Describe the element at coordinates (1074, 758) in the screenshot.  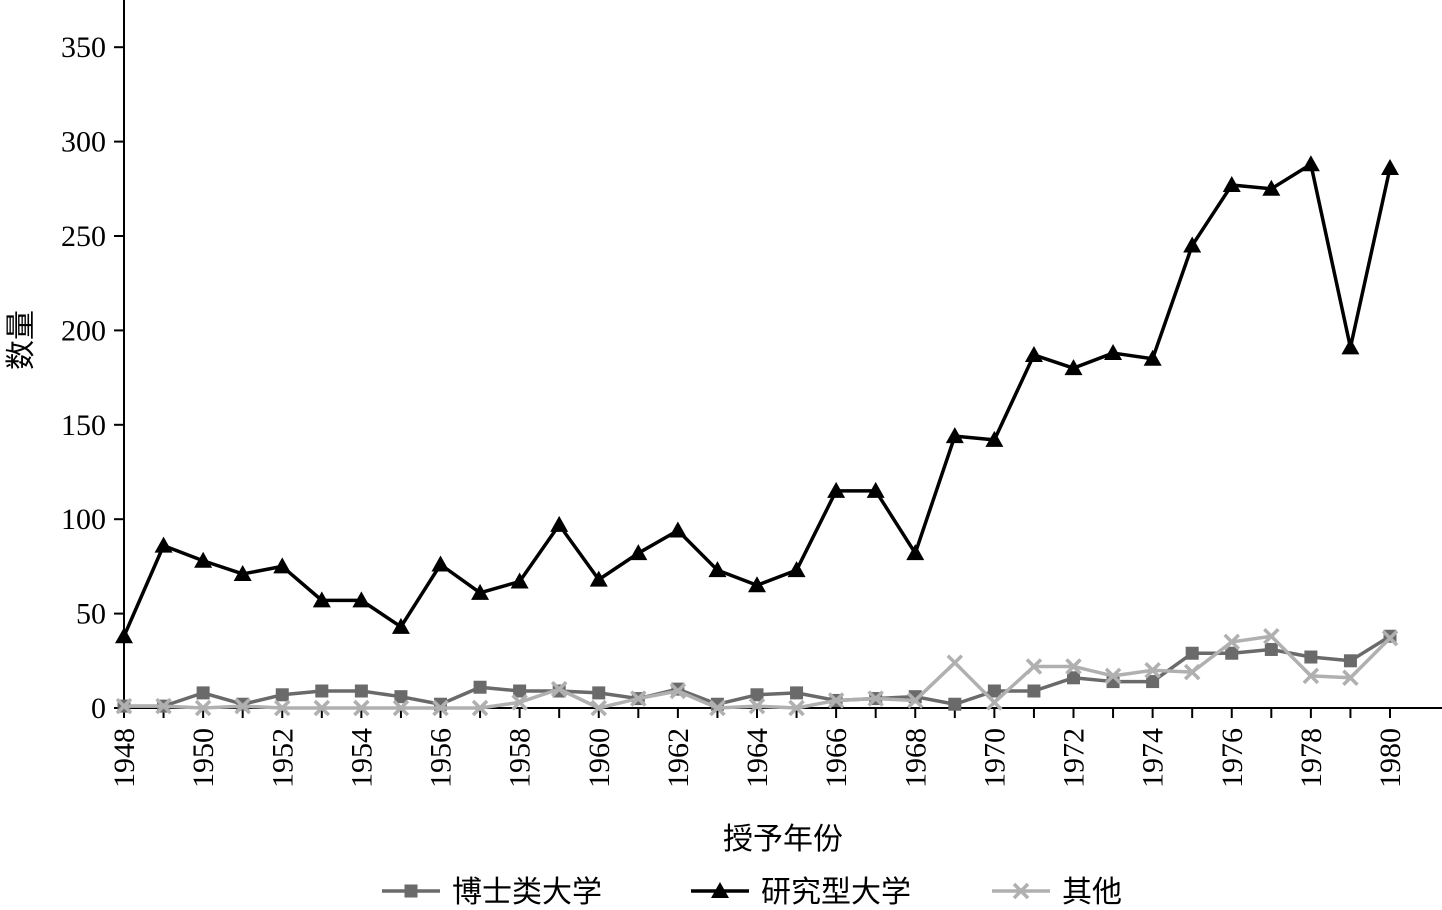
I see `x-tick-label: 1972` at that location.